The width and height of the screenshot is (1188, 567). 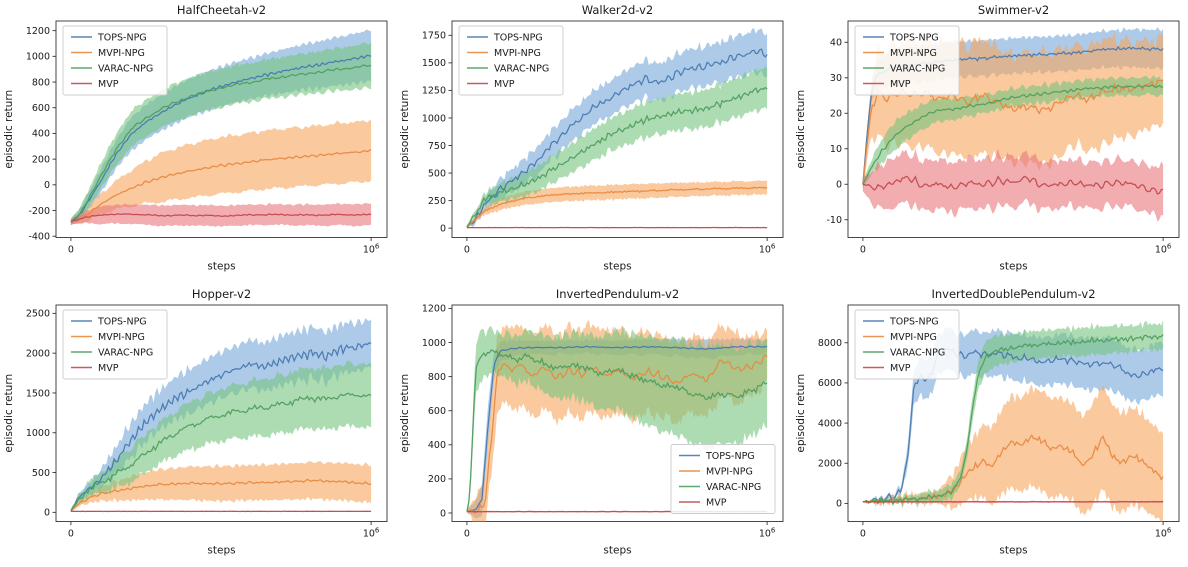 What do you see at coordinates (41, 108) in the screenshot?
I see `y-tick-label: 600` at bounding box center [41, 108].